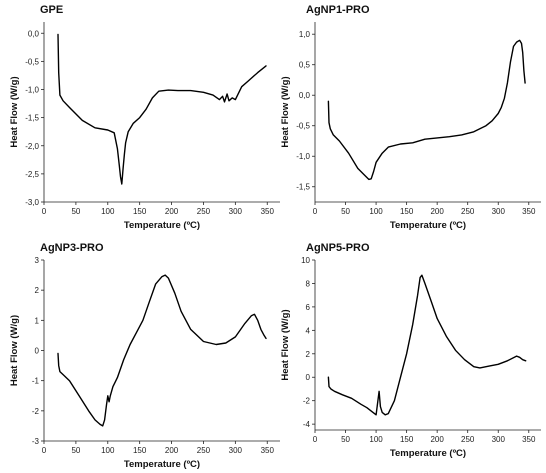 Image resolution: width=546 pixels, height=473 pixels. Describe the element at coordinates (338, 248) in the screenshot. I see `chart-title: AgNP5-PRO` at that location.